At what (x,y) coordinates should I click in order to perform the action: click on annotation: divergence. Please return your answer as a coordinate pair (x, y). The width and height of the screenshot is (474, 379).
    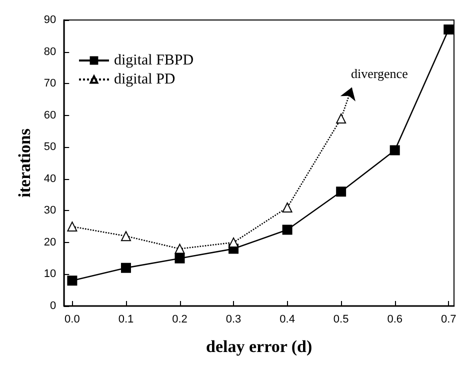
    Looking at the image, I should click on (379, 73).